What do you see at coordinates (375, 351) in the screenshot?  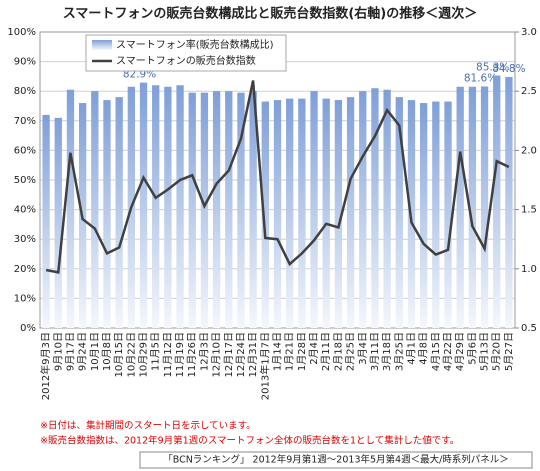 I see `x-tick-label: 3月11日` at bounding box center [375, 351].